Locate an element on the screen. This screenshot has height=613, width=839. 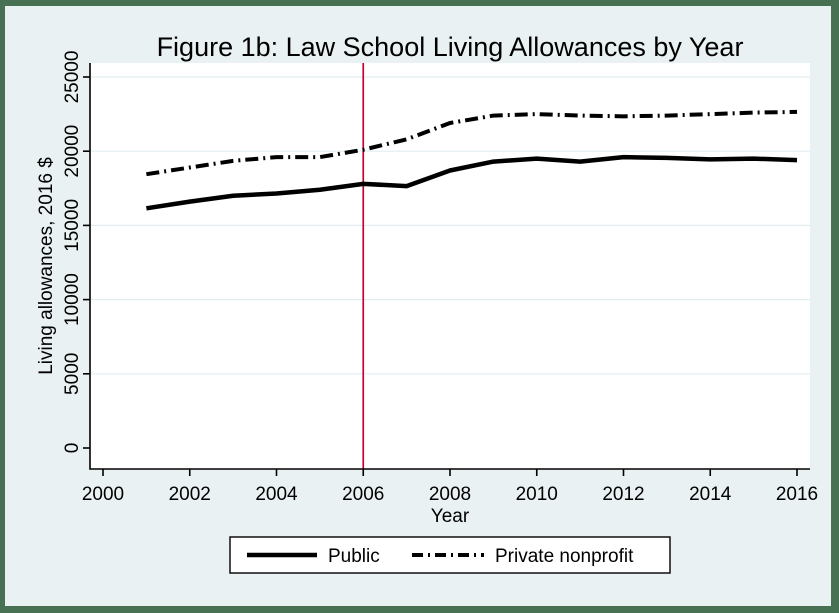
data-series is located at coordinates (472, 160).